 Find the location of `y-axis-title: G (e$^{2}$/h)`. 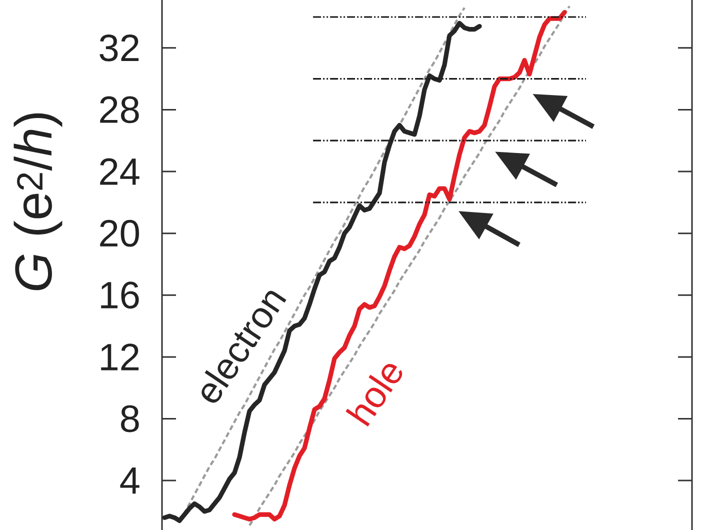

y-axis-title: G (e$^{2}$/h) is located at coordinates (38, 201).